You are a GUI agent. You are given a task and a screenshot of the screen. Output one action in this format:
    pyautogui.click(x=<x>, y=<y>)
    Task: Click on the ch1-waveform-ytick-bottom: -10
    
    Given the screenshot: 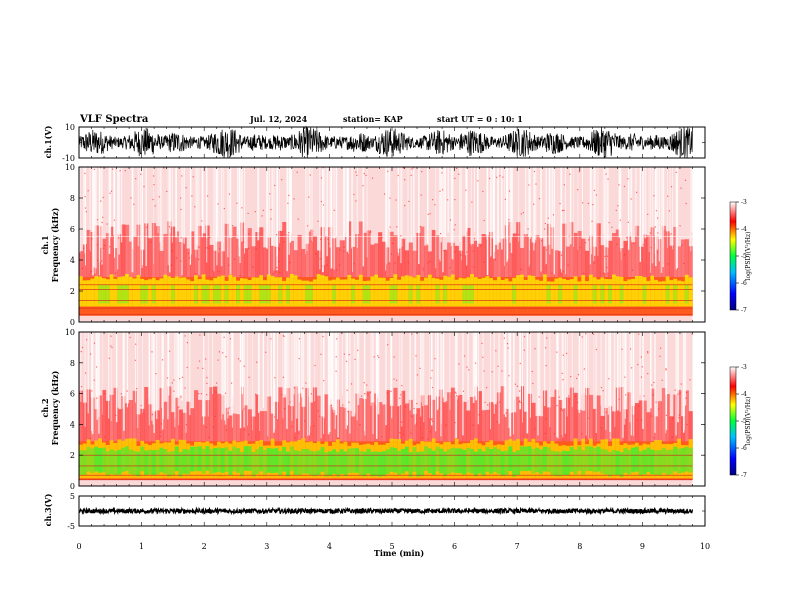 What is the action you would take?
    pyautogui.click(x=68, y=158)
    